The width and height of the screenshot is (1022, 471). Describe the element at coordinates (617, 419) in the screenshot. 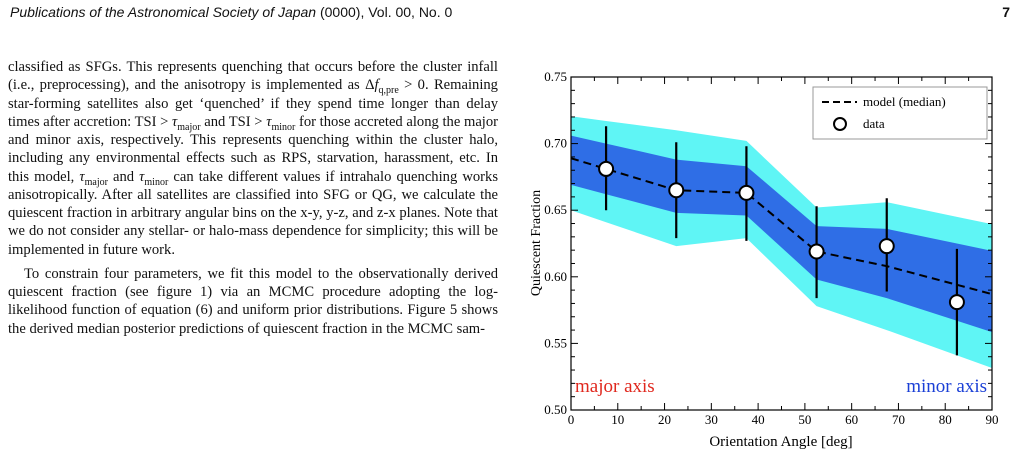

I see `x-tick-label: 10` at that location.